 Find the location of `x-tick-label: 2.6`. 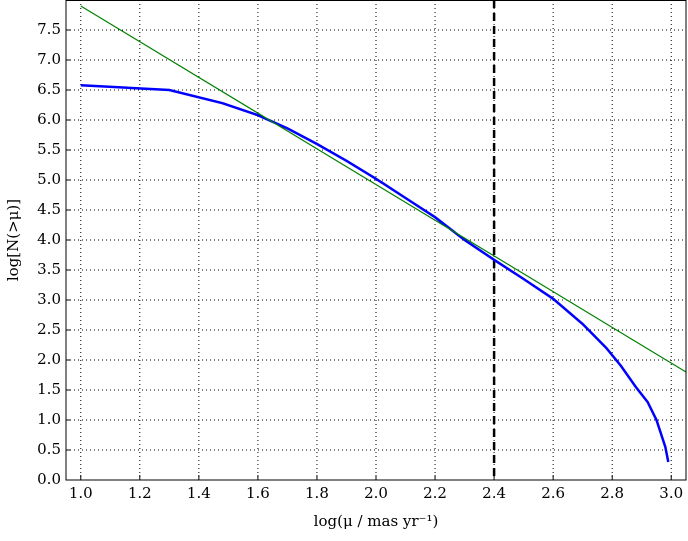

x-tick-label: 2.6 is located at coordinates (553, 493).